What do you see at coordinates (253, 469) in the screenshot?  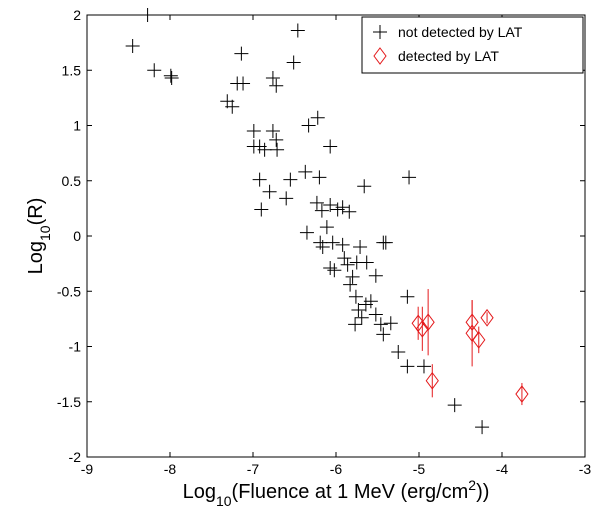 I see `x-tick-label: -7` at bounding box center [253, 469].